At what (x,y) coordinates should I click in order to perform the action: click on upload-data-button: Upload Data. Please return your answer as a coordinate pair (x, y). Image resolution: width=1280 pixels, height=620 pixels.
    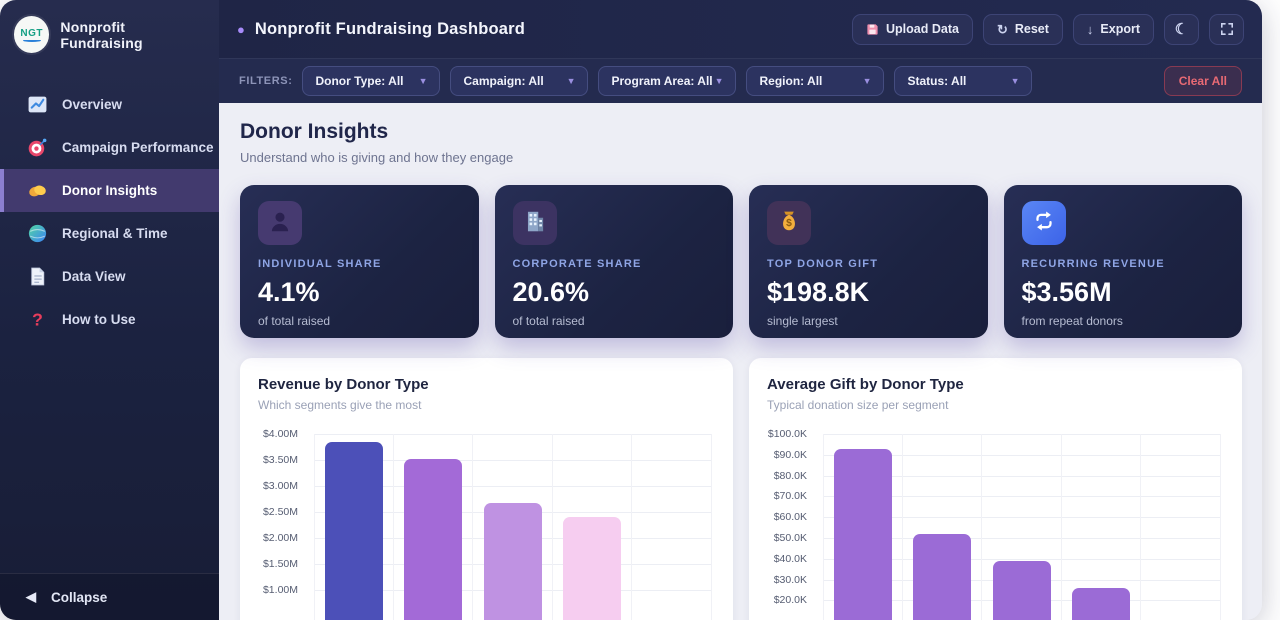
    Looking at the image, I should click on (912, 29).